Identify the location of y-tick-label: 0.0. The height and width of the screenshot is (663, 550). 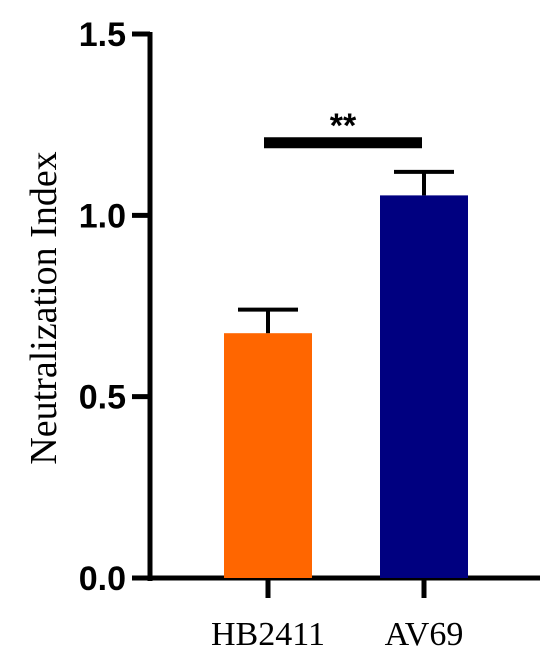
(102, 579).